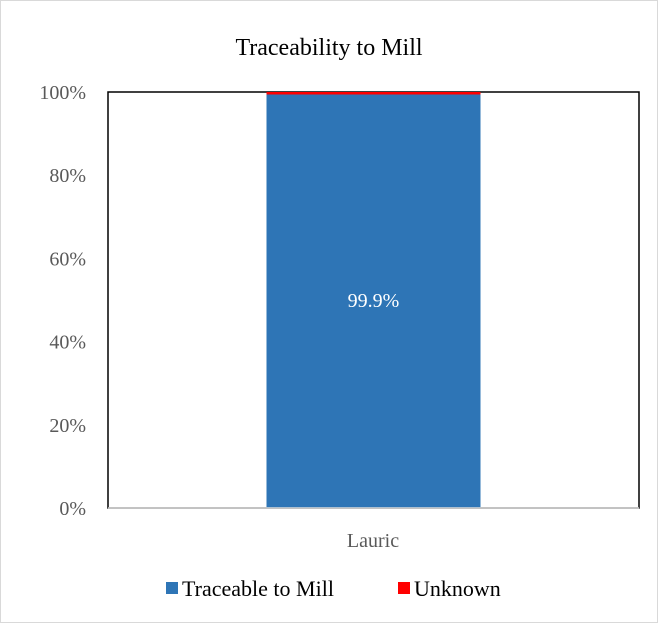  Describe the element at coordinates (72, 509) in the screenshot. I see `y-tick-label: 0%` at that location.